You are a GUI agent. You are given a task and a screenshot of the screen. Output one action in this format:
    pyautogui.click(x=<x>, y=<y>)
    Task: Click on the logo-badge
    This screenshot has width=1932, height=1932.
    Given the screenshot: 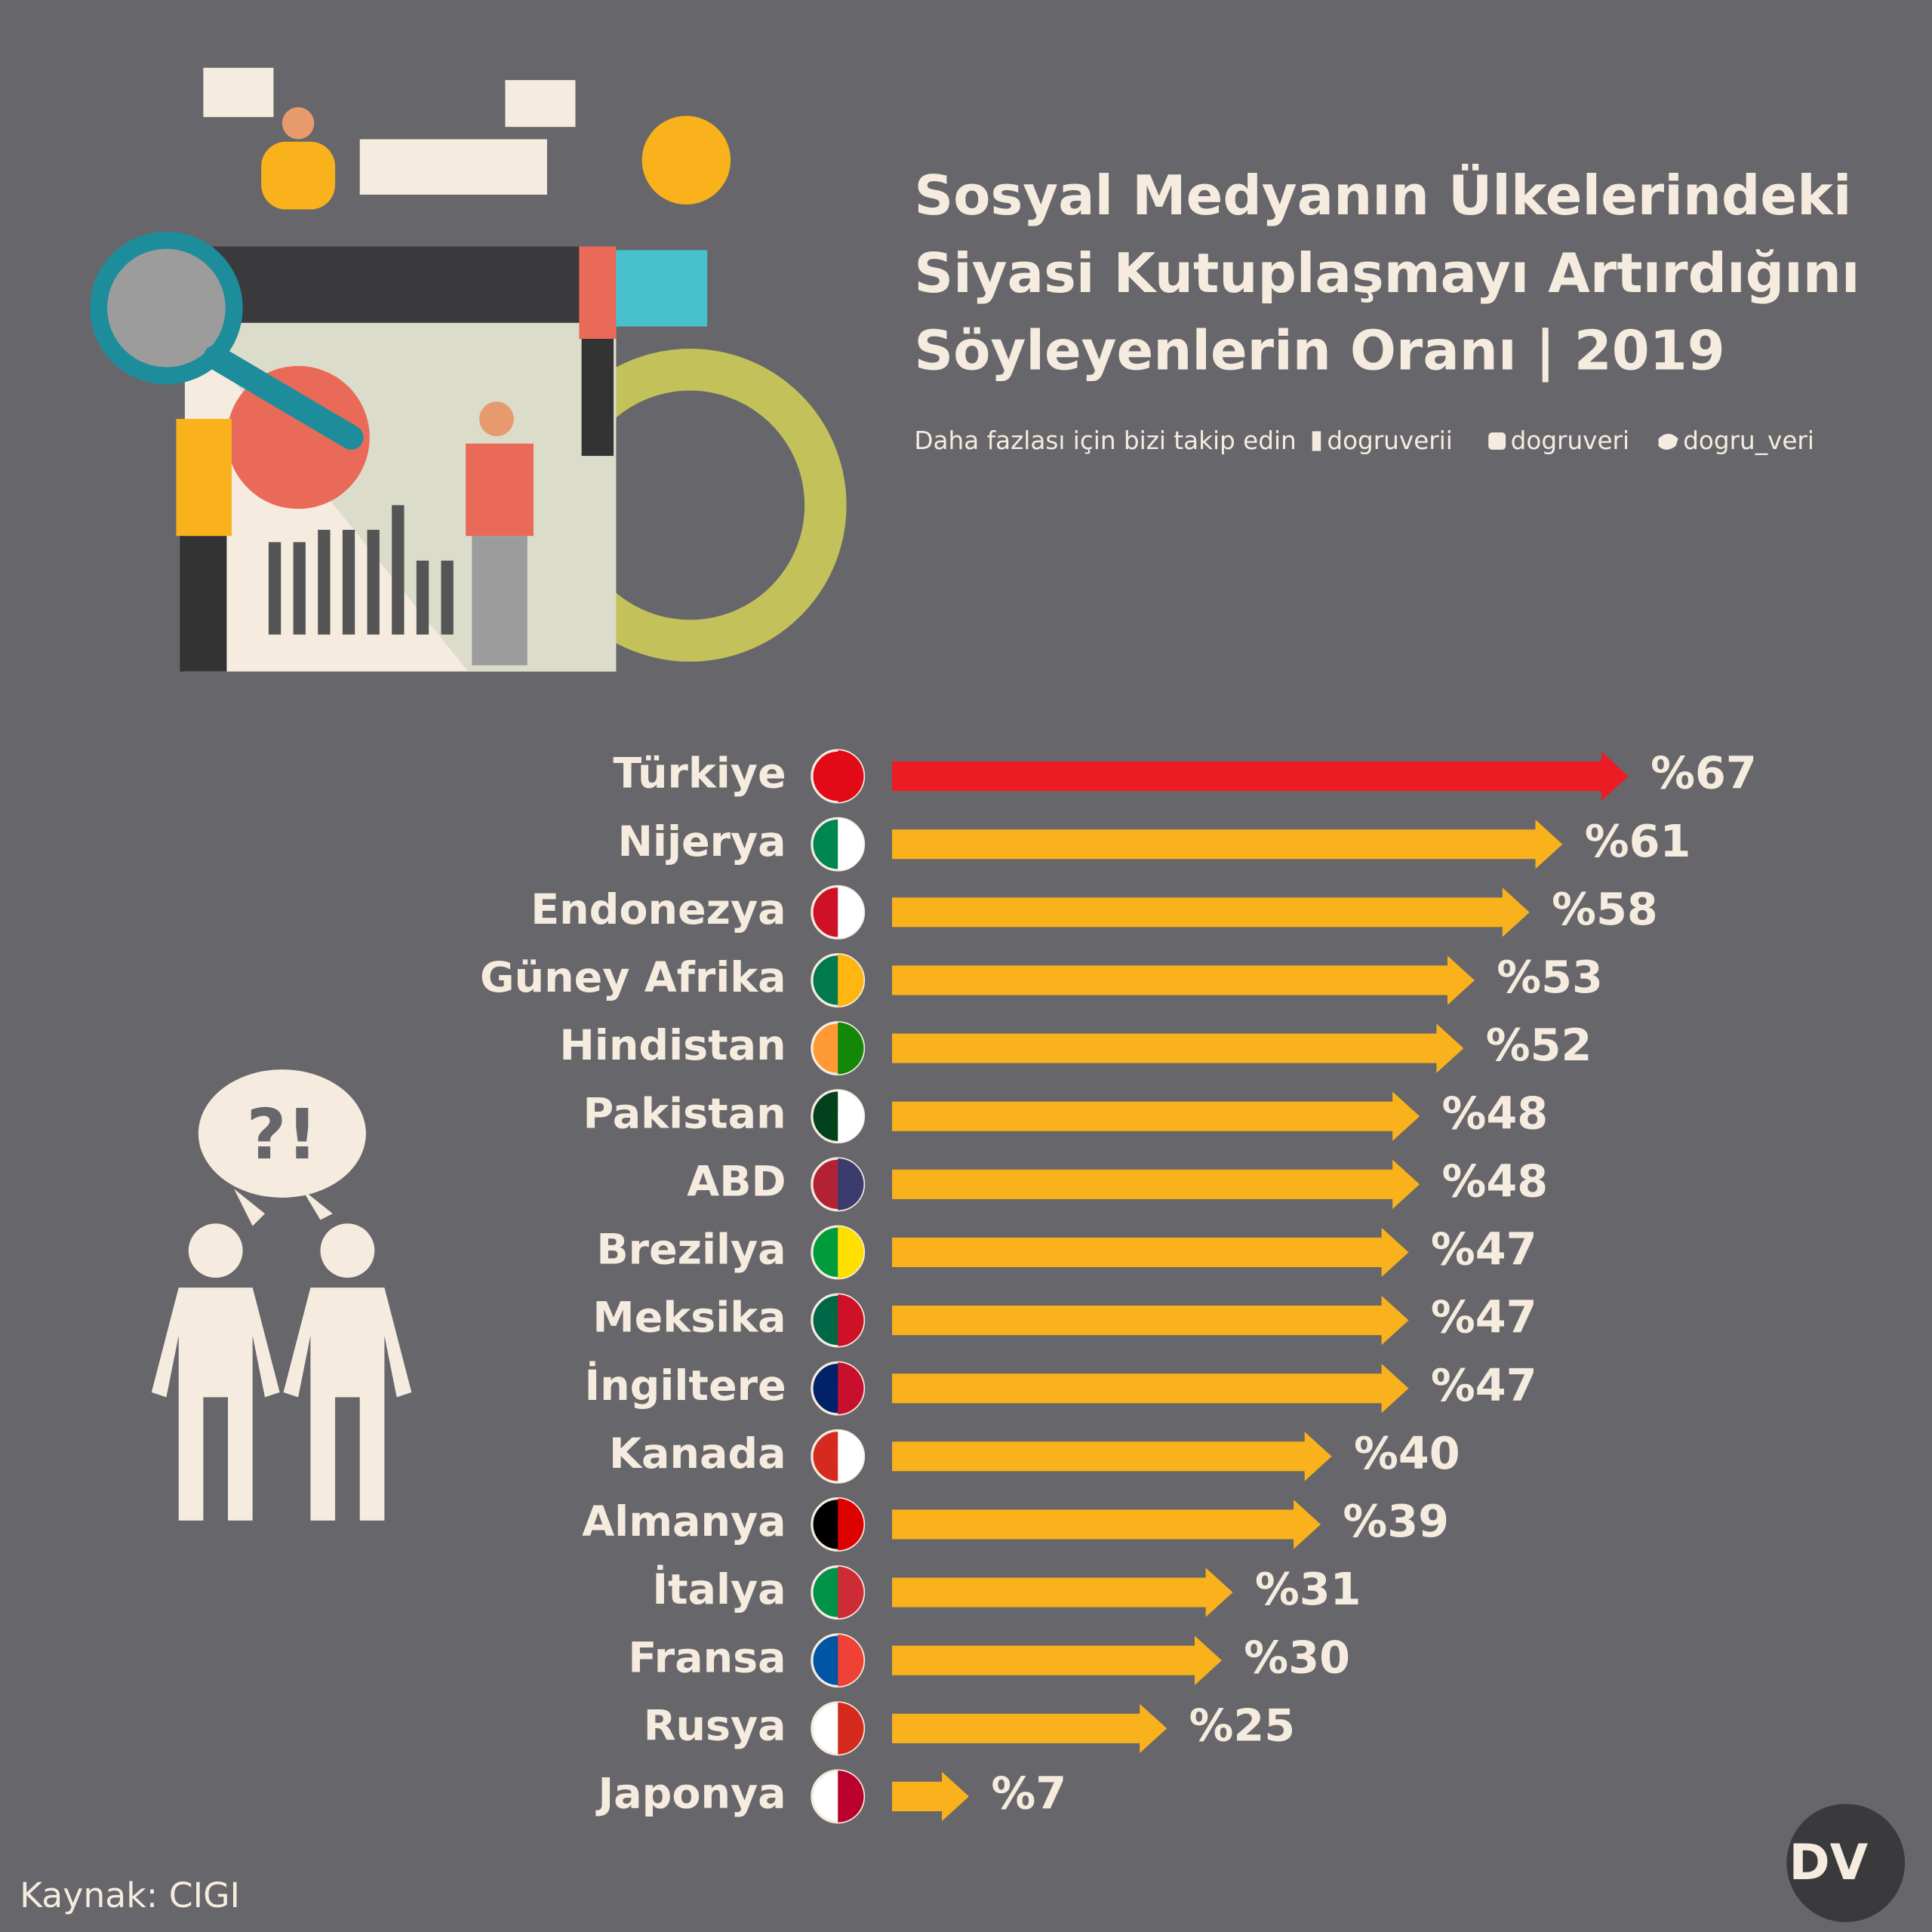 What is the action you would take?
    pyautogui.click(x=1846, y=1863)
    